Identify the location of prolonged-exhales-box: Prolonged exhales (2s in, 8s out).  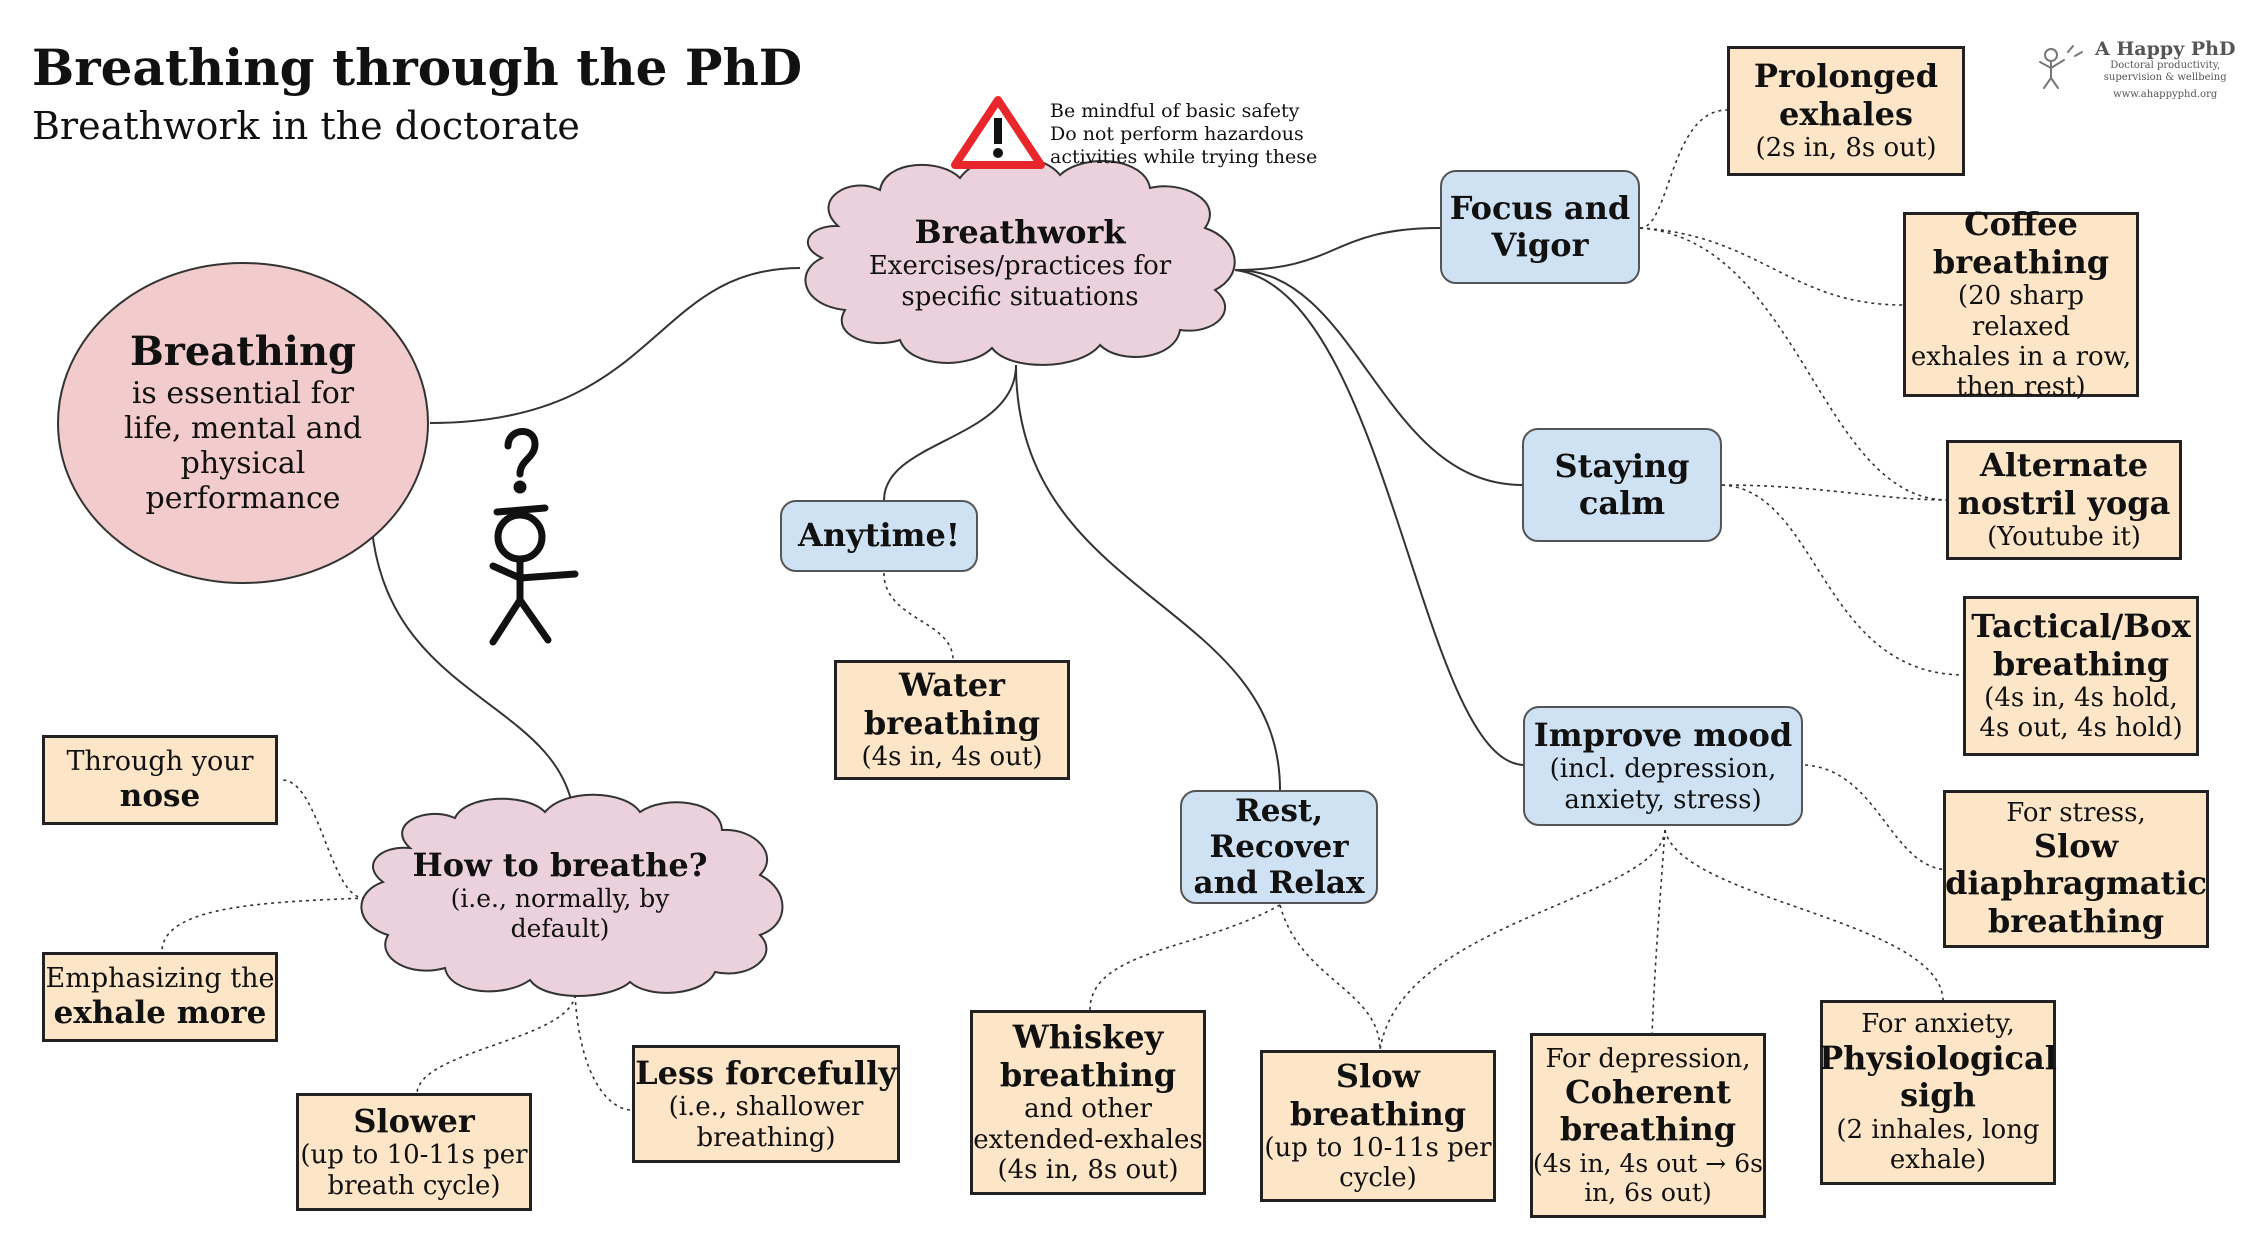
(1846, 111).